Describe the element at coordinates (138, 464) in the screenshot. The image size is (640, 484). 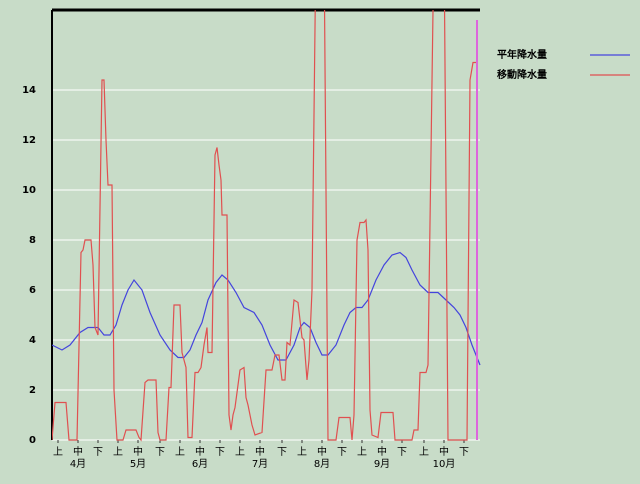
I see `month-label: 5月` at that location.